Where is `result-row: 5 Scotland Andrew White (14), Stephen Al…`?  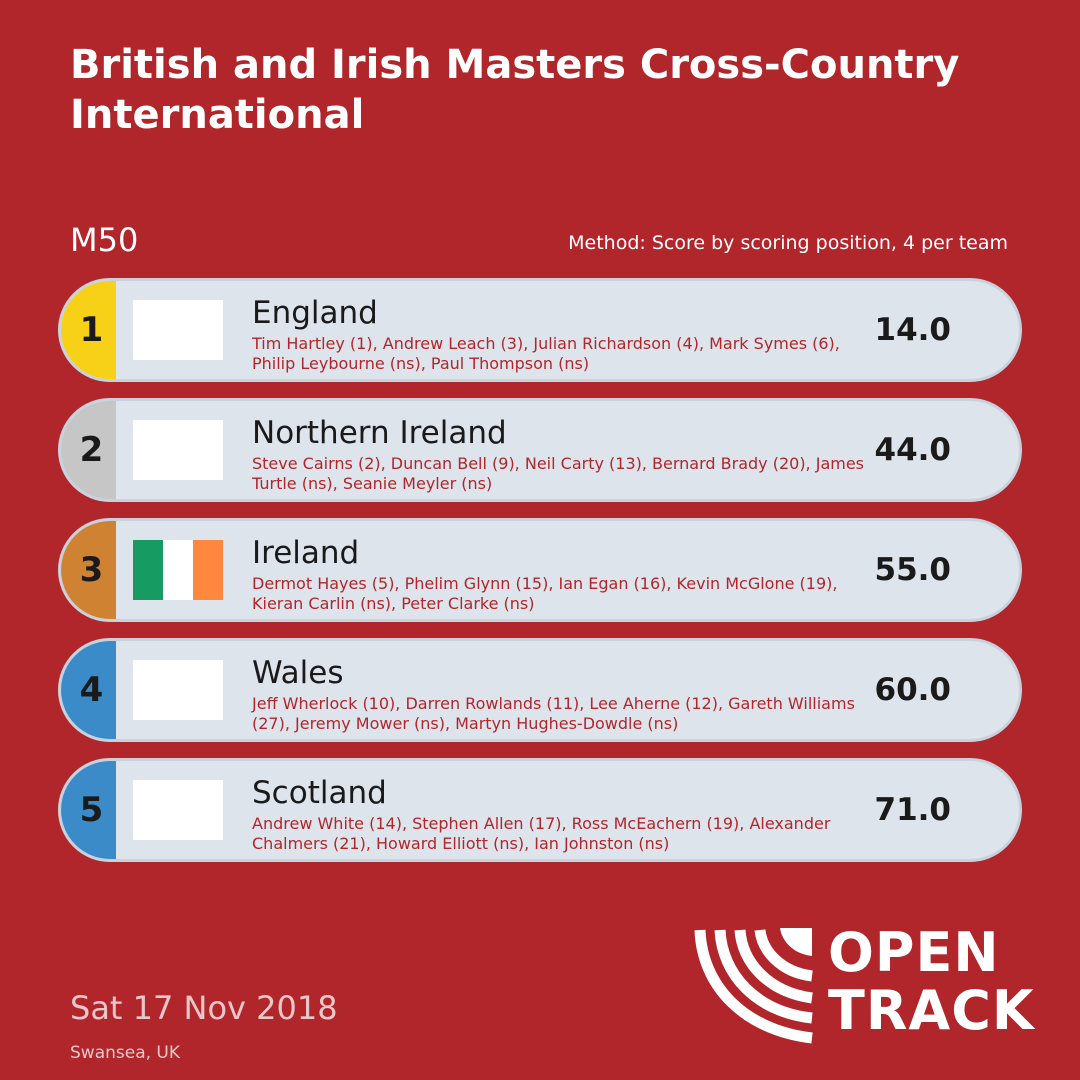 result-row: 5 Scotland Andrew White (14), Stephen Al… is located at coordinates (540, 810).